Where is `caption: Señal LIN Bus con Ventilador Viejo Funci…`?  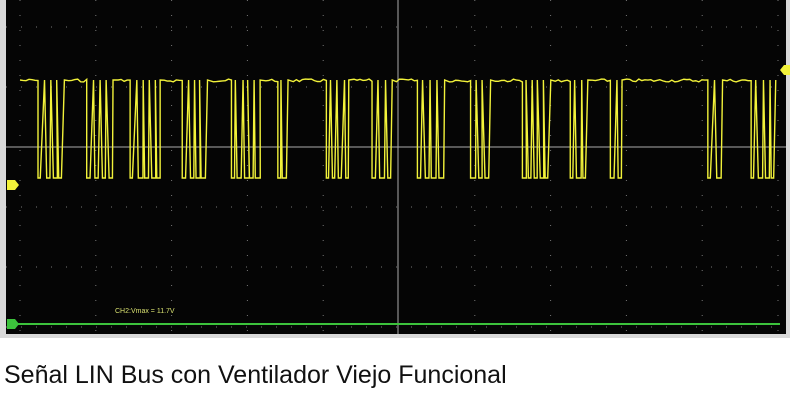 caption: Señal LIN Bus con Ventilador Viejo Funci… is located at coordinates (255, 375).